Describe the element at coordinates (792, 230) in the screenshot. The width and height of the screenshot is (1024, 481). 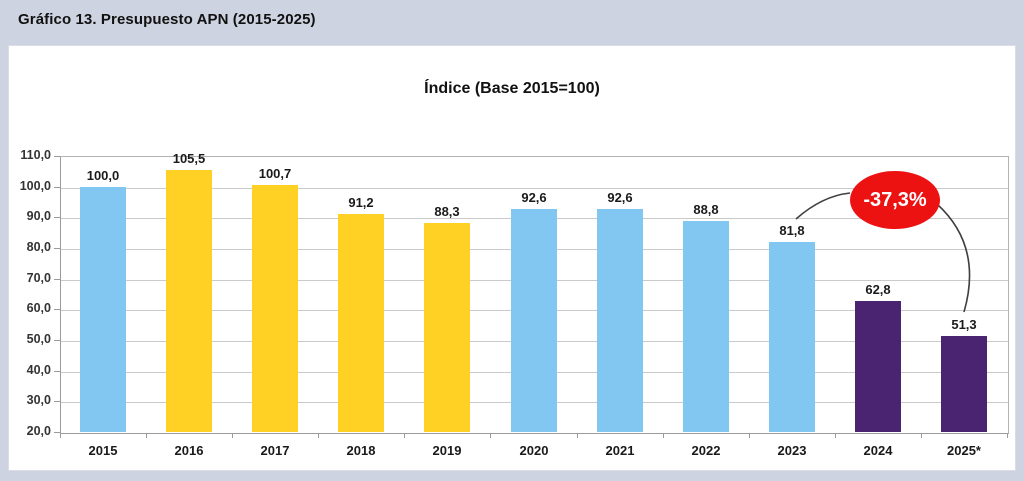
I see `bar-value-label: 81,8` at that location.